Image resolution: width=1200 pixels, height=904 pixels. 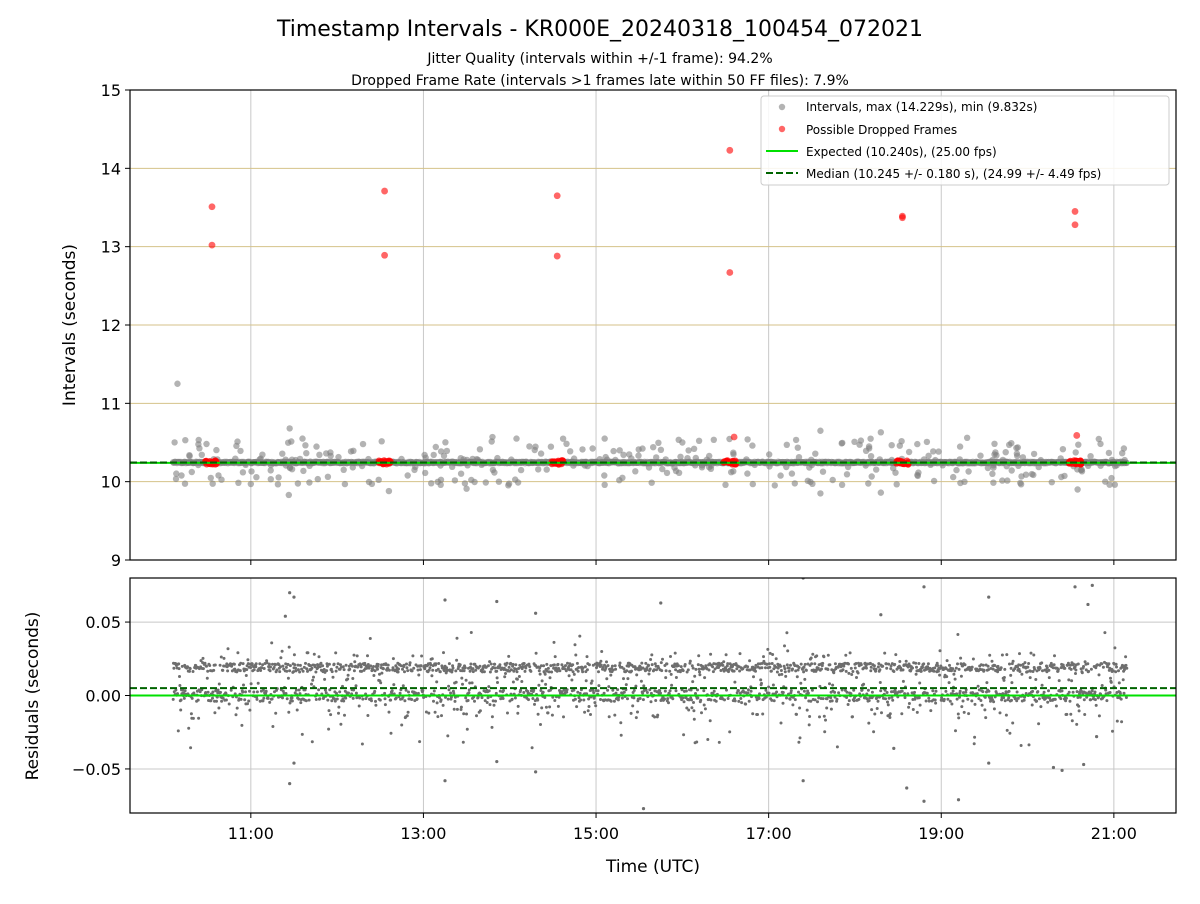 I want to click on legend-dropped-marker, so click(x=782, y=129).